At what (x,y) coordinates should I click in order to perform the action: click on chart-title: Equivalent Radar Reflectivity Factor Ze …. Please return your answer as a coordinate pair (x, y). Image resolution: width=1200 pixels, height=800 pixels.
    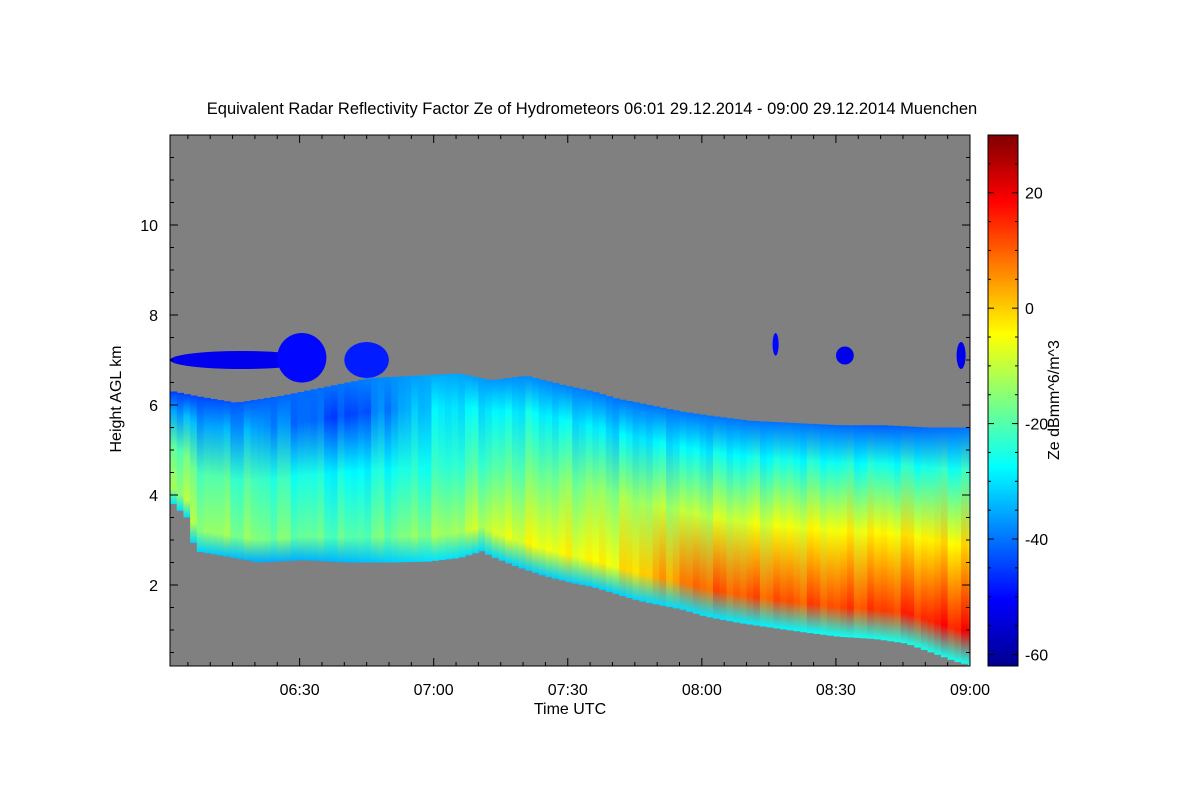
    Looking at the image, I should click on (592, 109).